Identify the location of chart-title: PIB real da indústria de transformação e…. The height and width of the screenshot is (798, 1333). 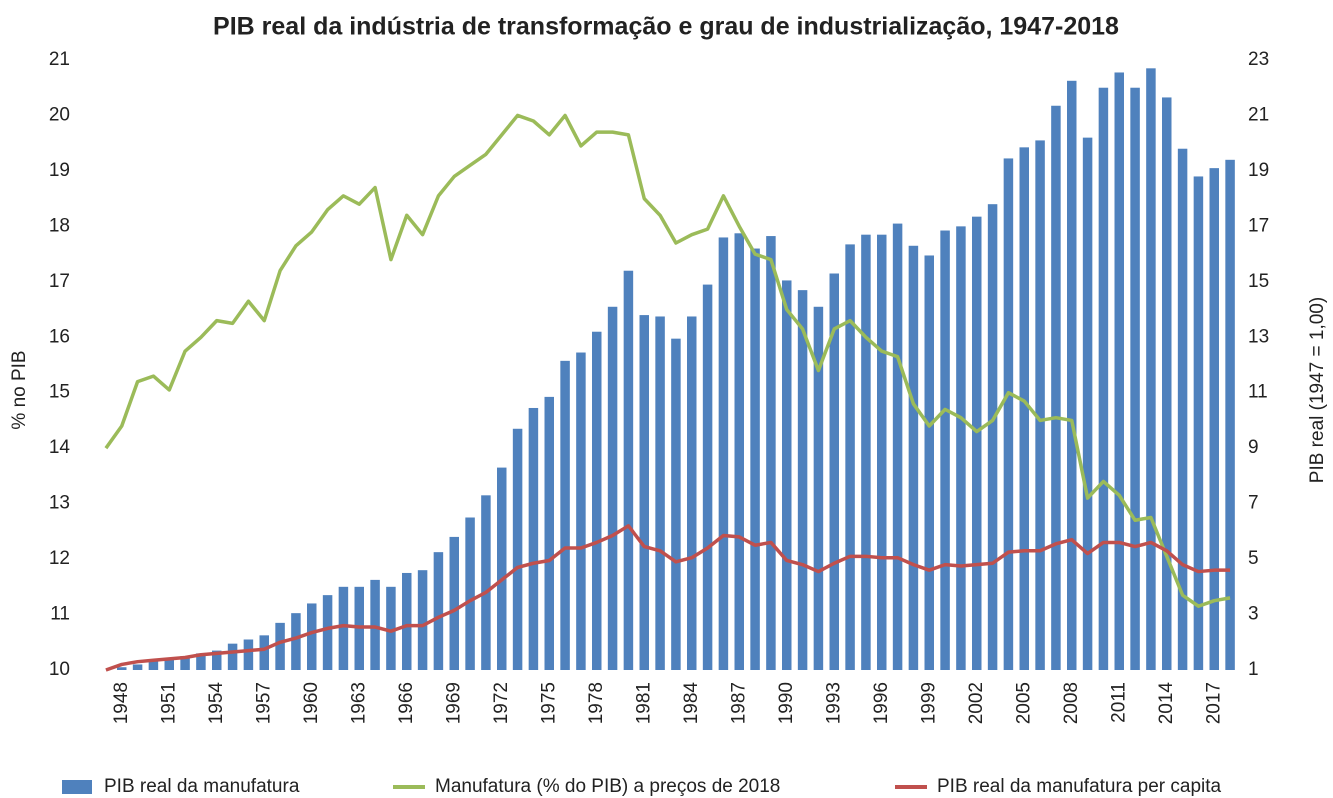
(666, 27).